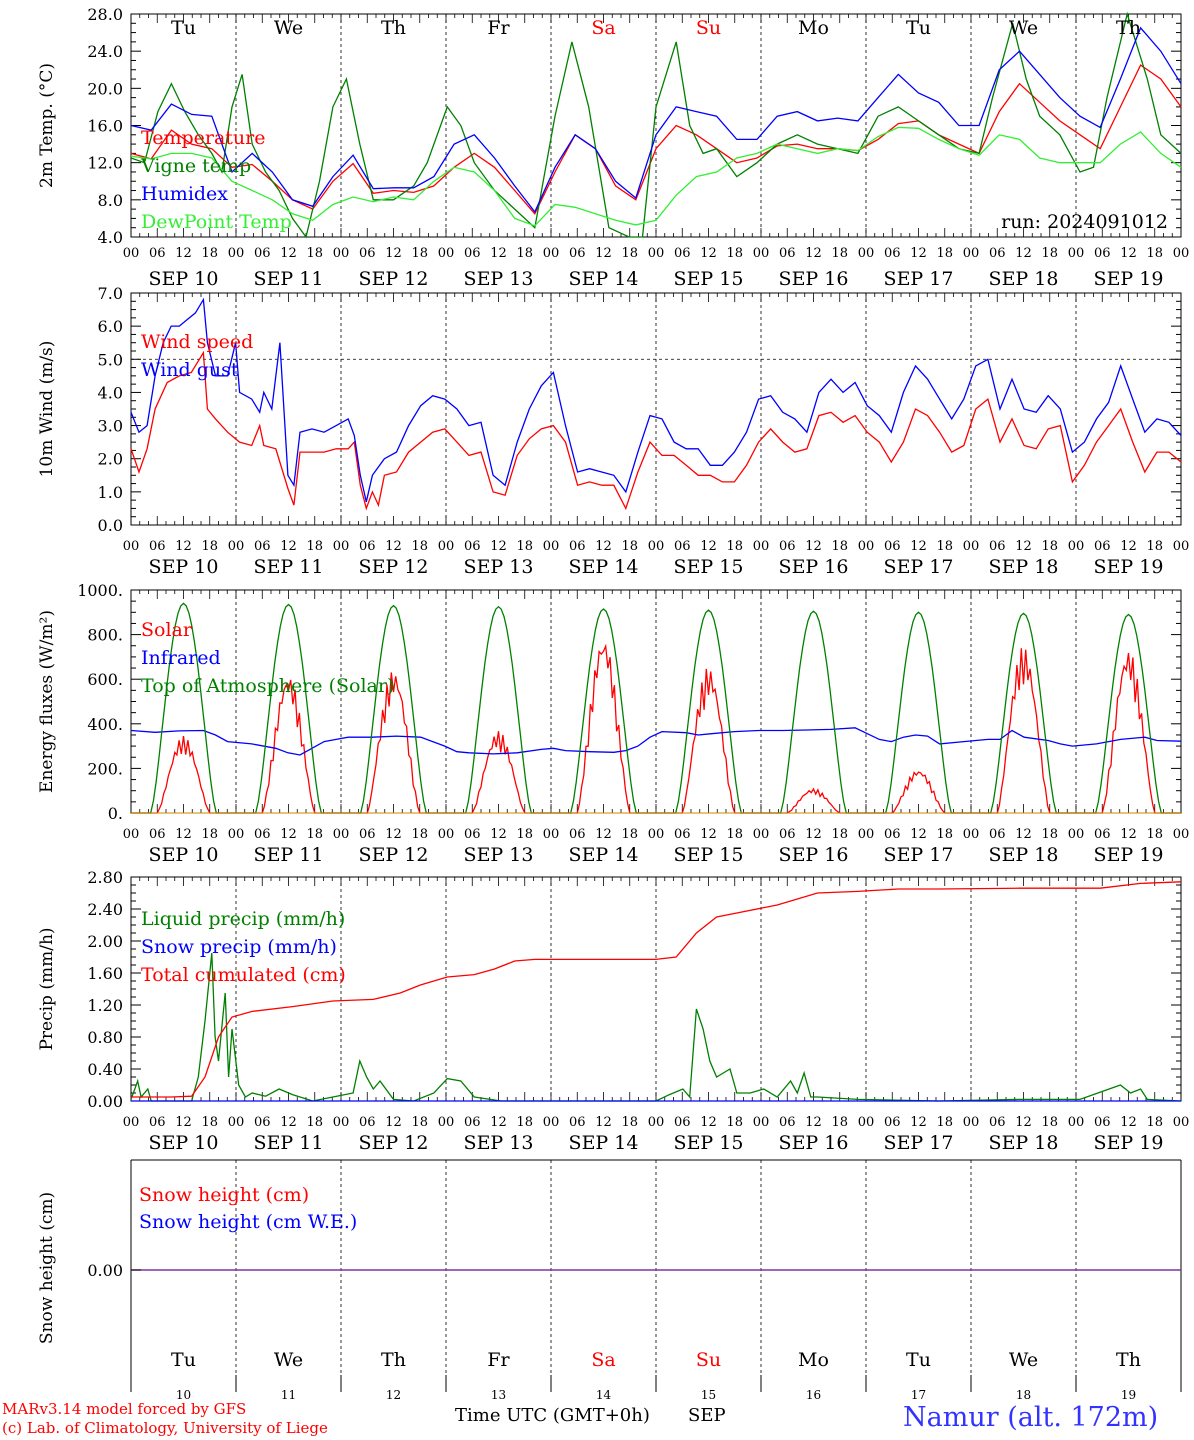 This screenshot has height=1440, width=1194. Describe the element at coordinates (498, 1360) in the screenshot. I see `day-label: Fr` at that location.